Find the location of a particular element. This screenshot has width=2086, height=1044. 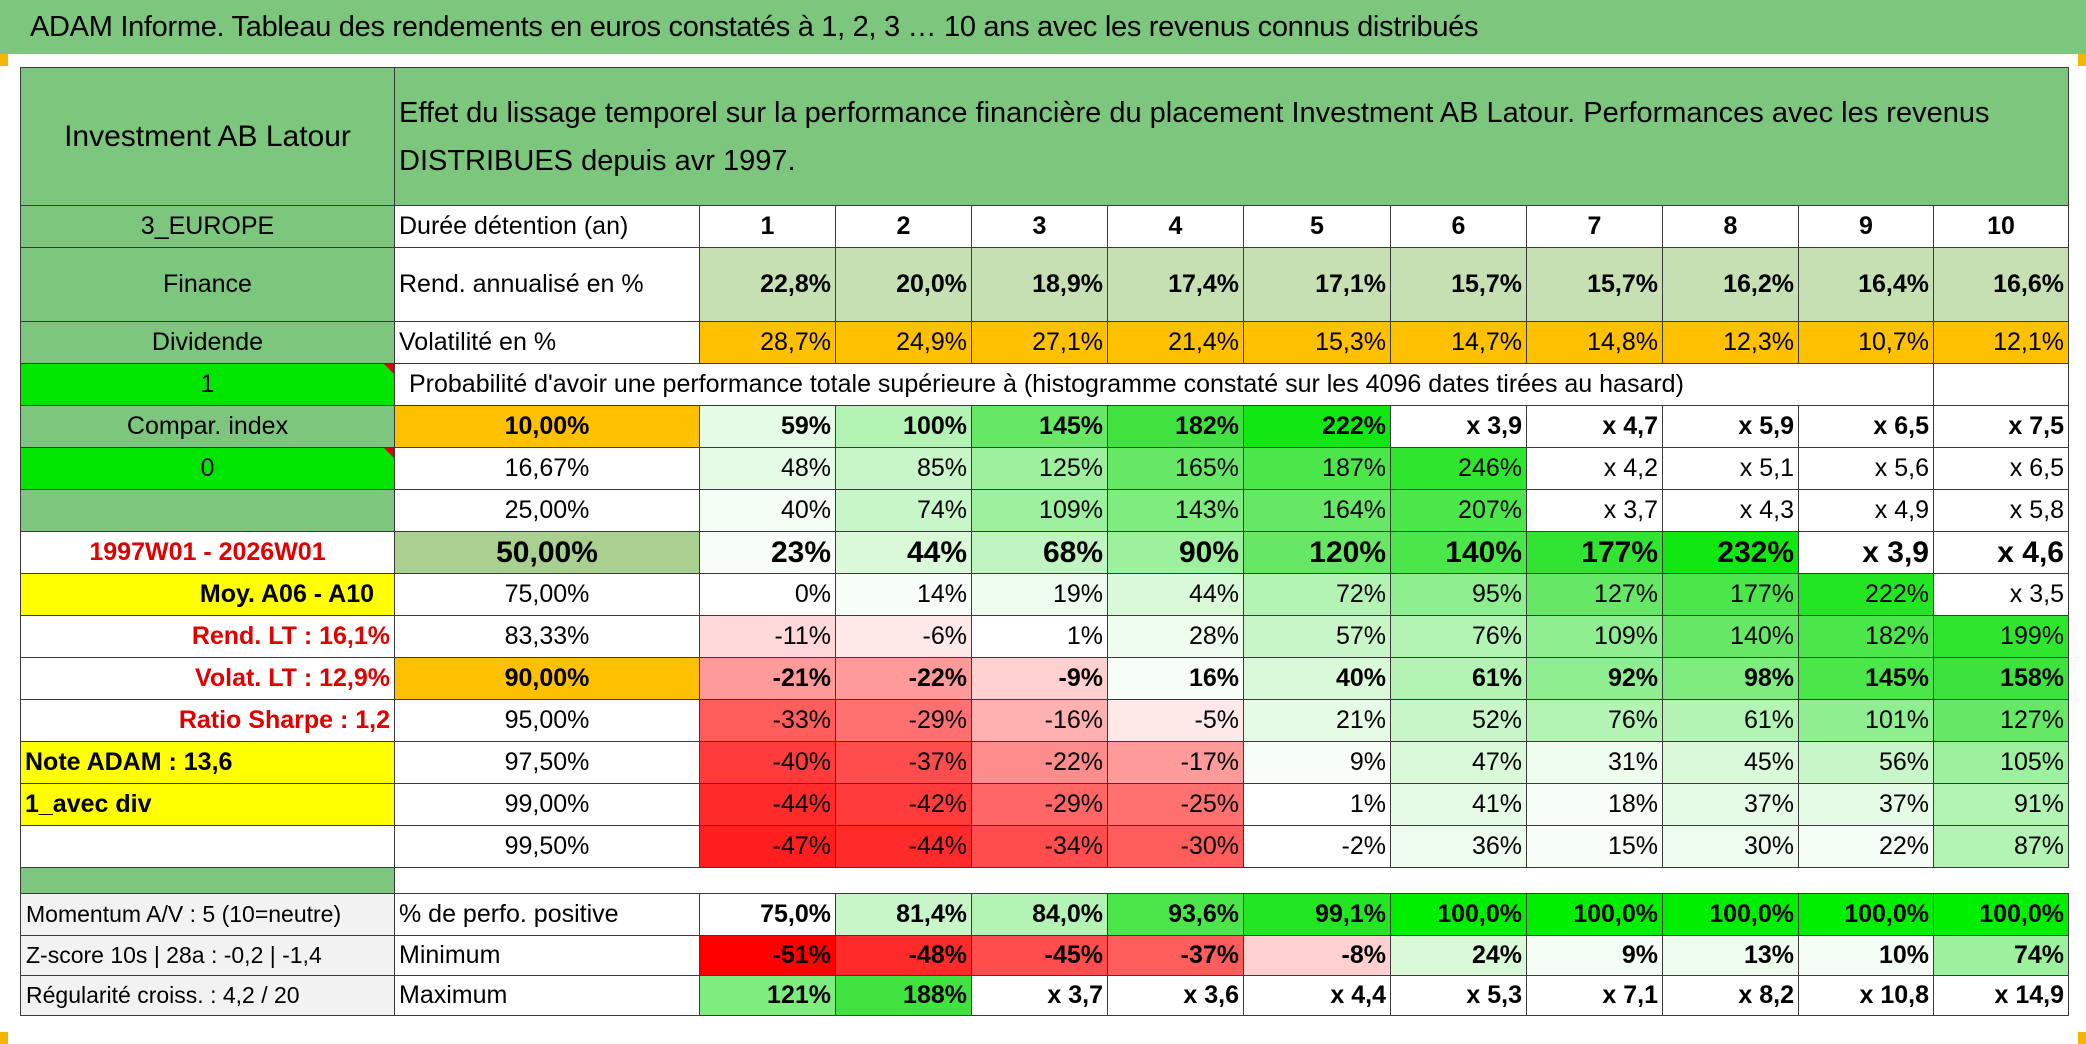

stat-value: -45% is located at coordinates (1039, 955).